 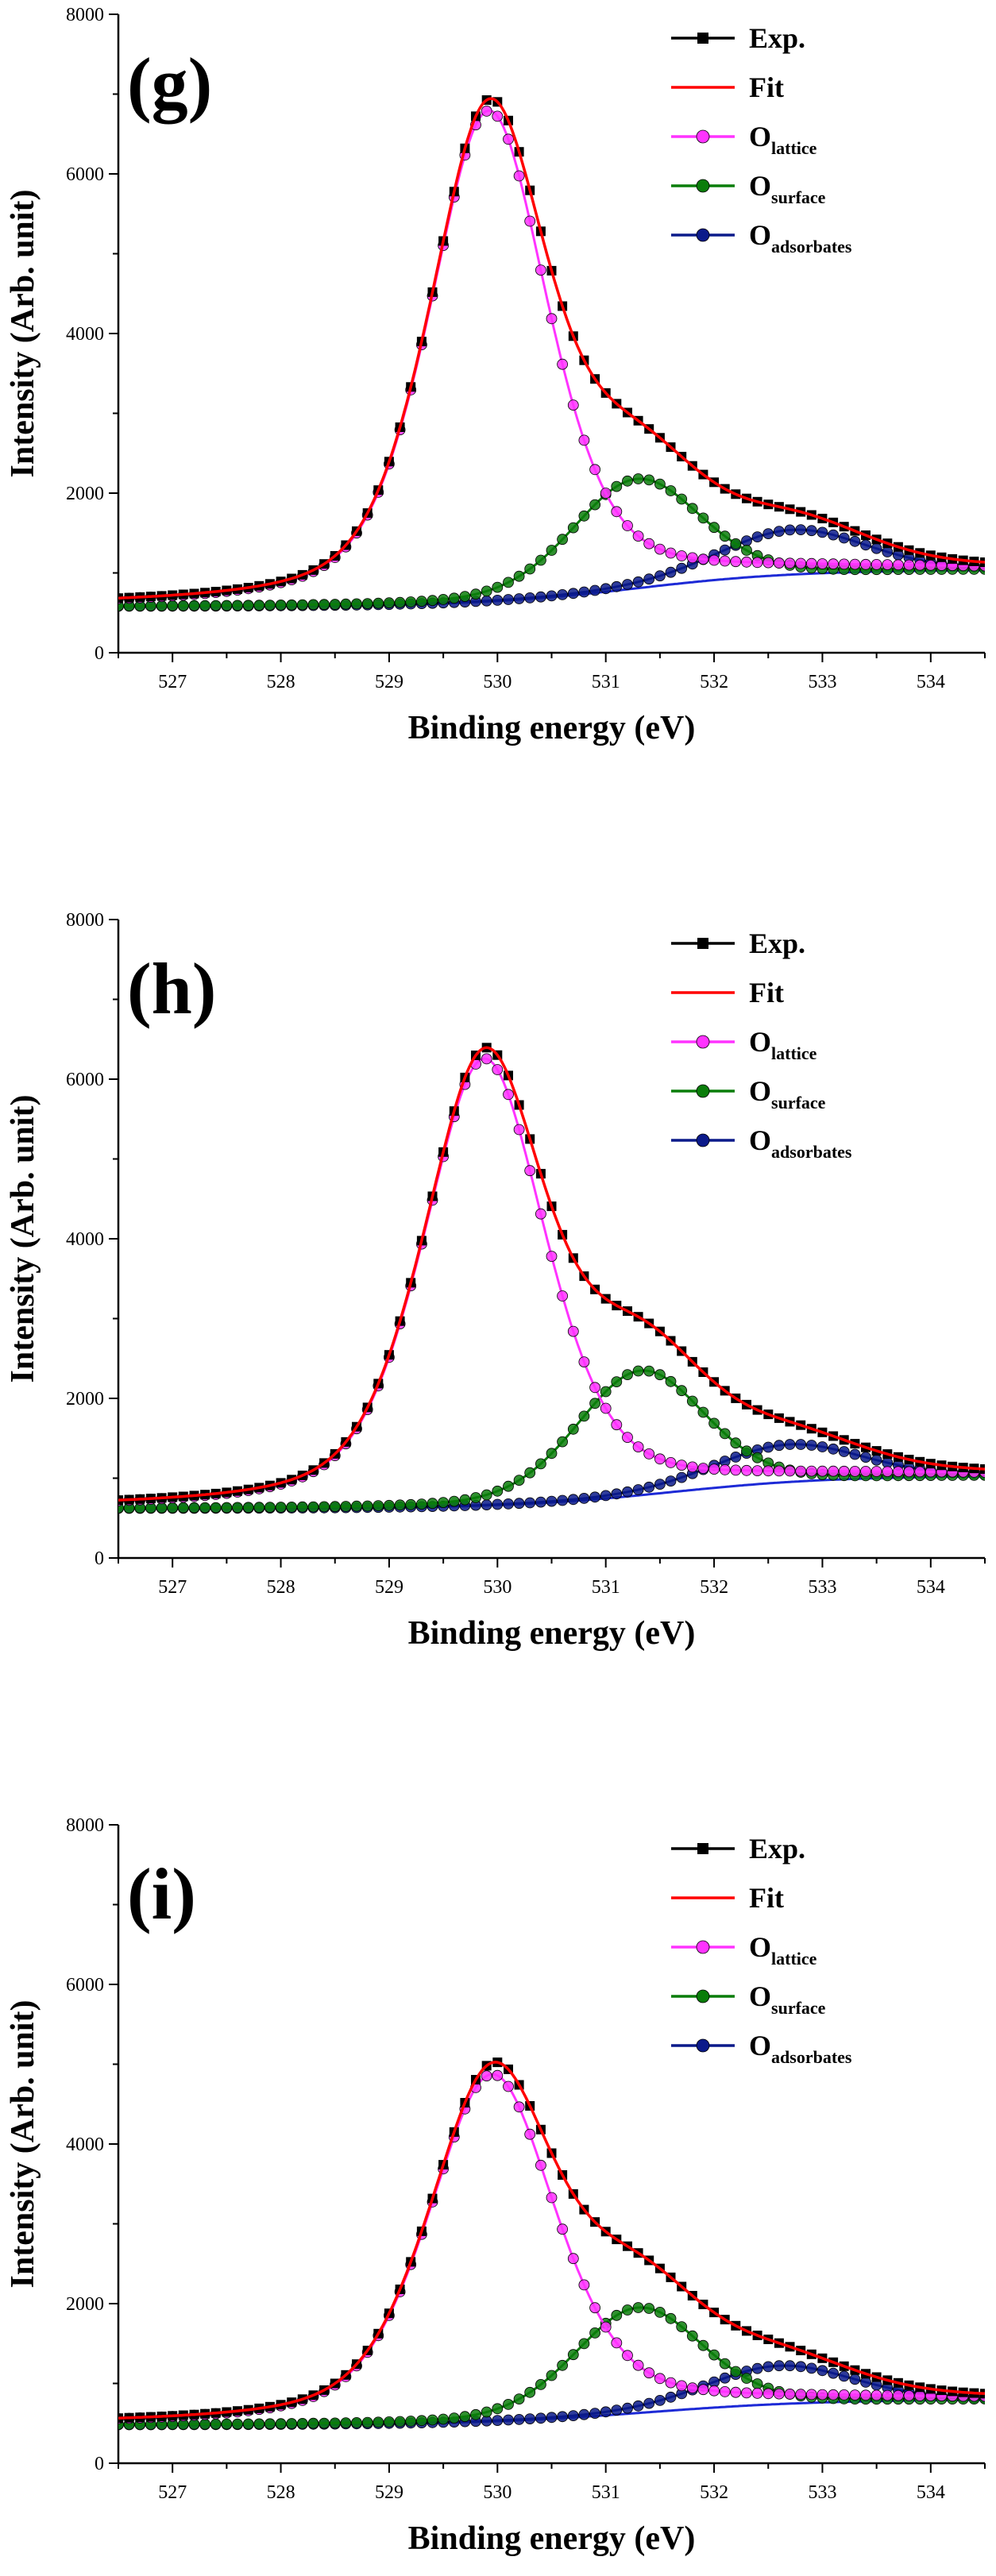 I want to click on legend-item: Exp., so click(x=738, y=1849).